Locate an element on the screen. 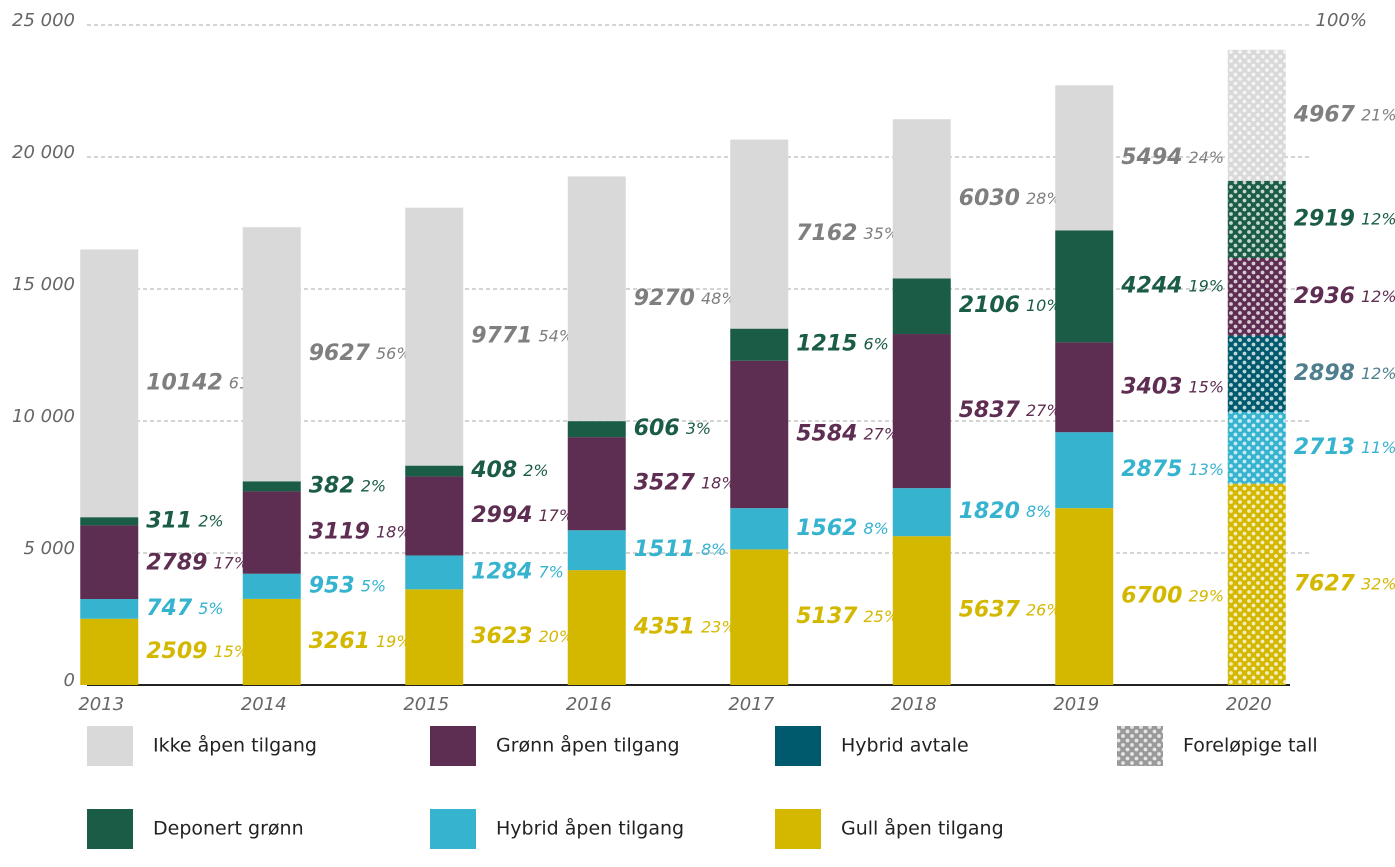 This screenshot has height=867, width=1395. value: 3261 is located at coordinates (339, 641).